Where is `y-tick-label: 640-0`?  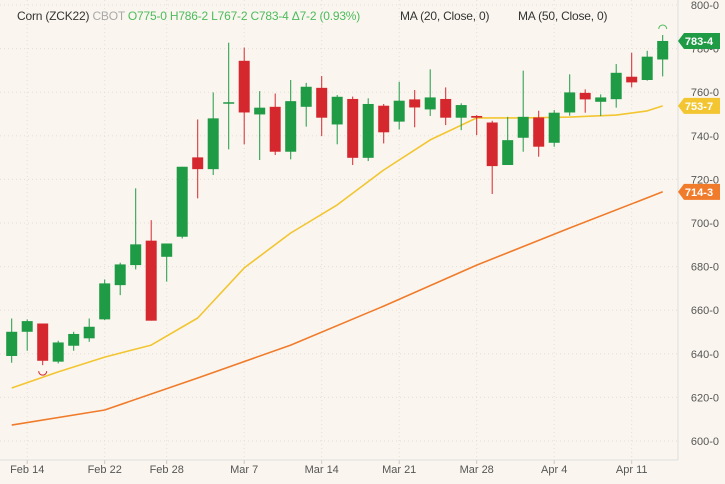
y-tick-label: 640-0 is located at coordinates (705, 355).